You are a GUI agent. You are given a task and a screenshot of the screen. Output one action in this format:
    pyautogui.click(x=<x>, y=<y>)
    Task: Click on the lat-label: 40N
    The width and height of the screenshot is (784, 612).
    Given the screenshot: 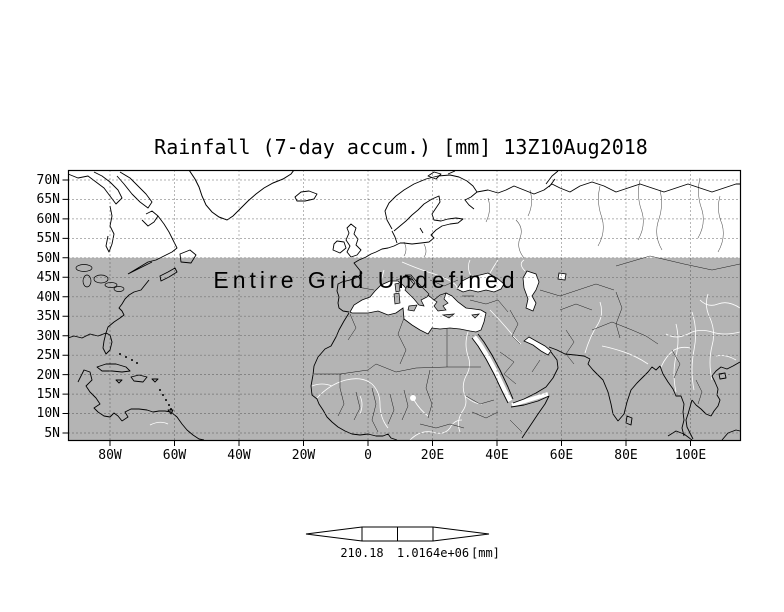 What is the action you would take?
    pyautogui.click(x=48, y=297)
    